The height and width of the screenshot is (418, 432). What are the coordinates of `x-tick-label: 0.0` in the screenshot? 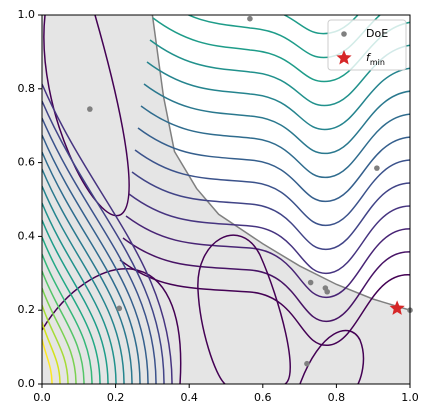 It's located at (42, 397).